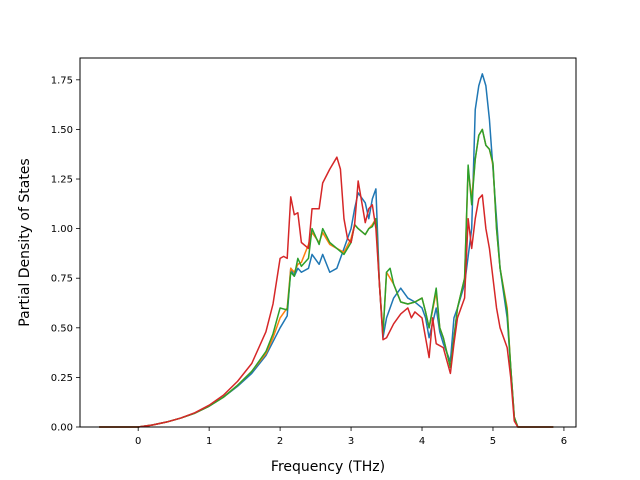  Describe the element at coordinates (62, 328) in the screenshot. I see `y-tick-label: 0.50` at that location.